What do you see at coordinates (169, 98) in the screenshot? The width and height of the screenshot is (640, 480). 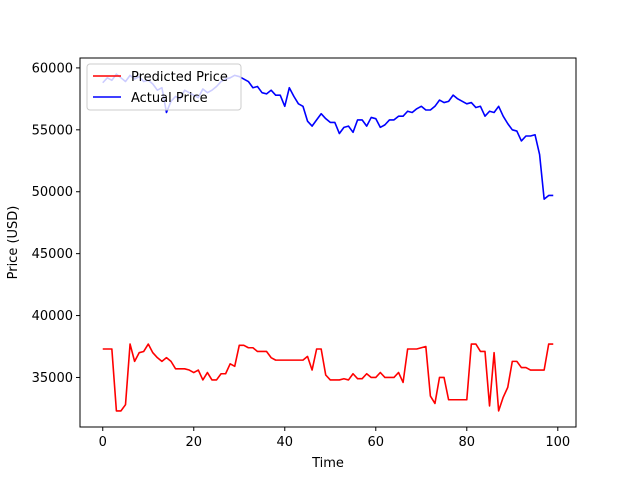 I see `legend-label-actual: Actual Price` at bounding box center [169, 98].